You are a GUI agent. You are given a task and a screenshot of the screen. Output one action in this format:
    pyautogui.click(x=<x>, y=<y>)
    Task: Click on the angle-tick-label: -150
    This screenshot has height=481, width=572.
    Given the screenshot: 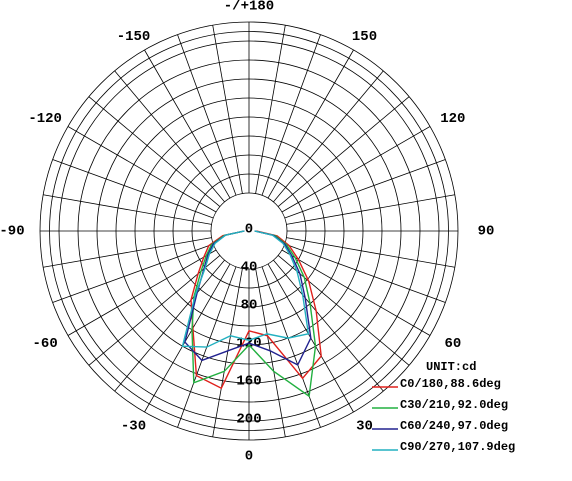 What is the action you would take?
    pyautogui.click(x=134, y=37)
    